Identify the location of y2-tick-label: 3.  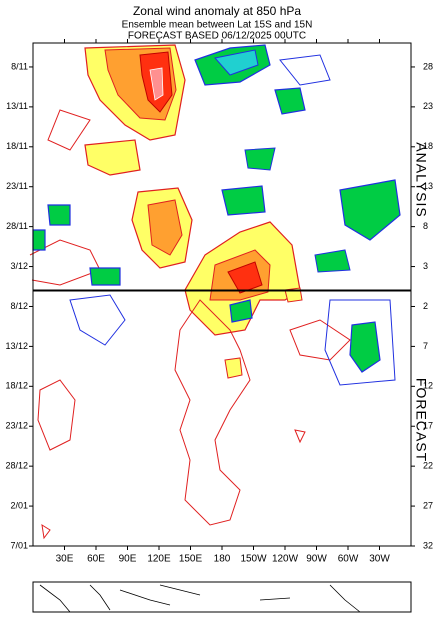
(425, 266).